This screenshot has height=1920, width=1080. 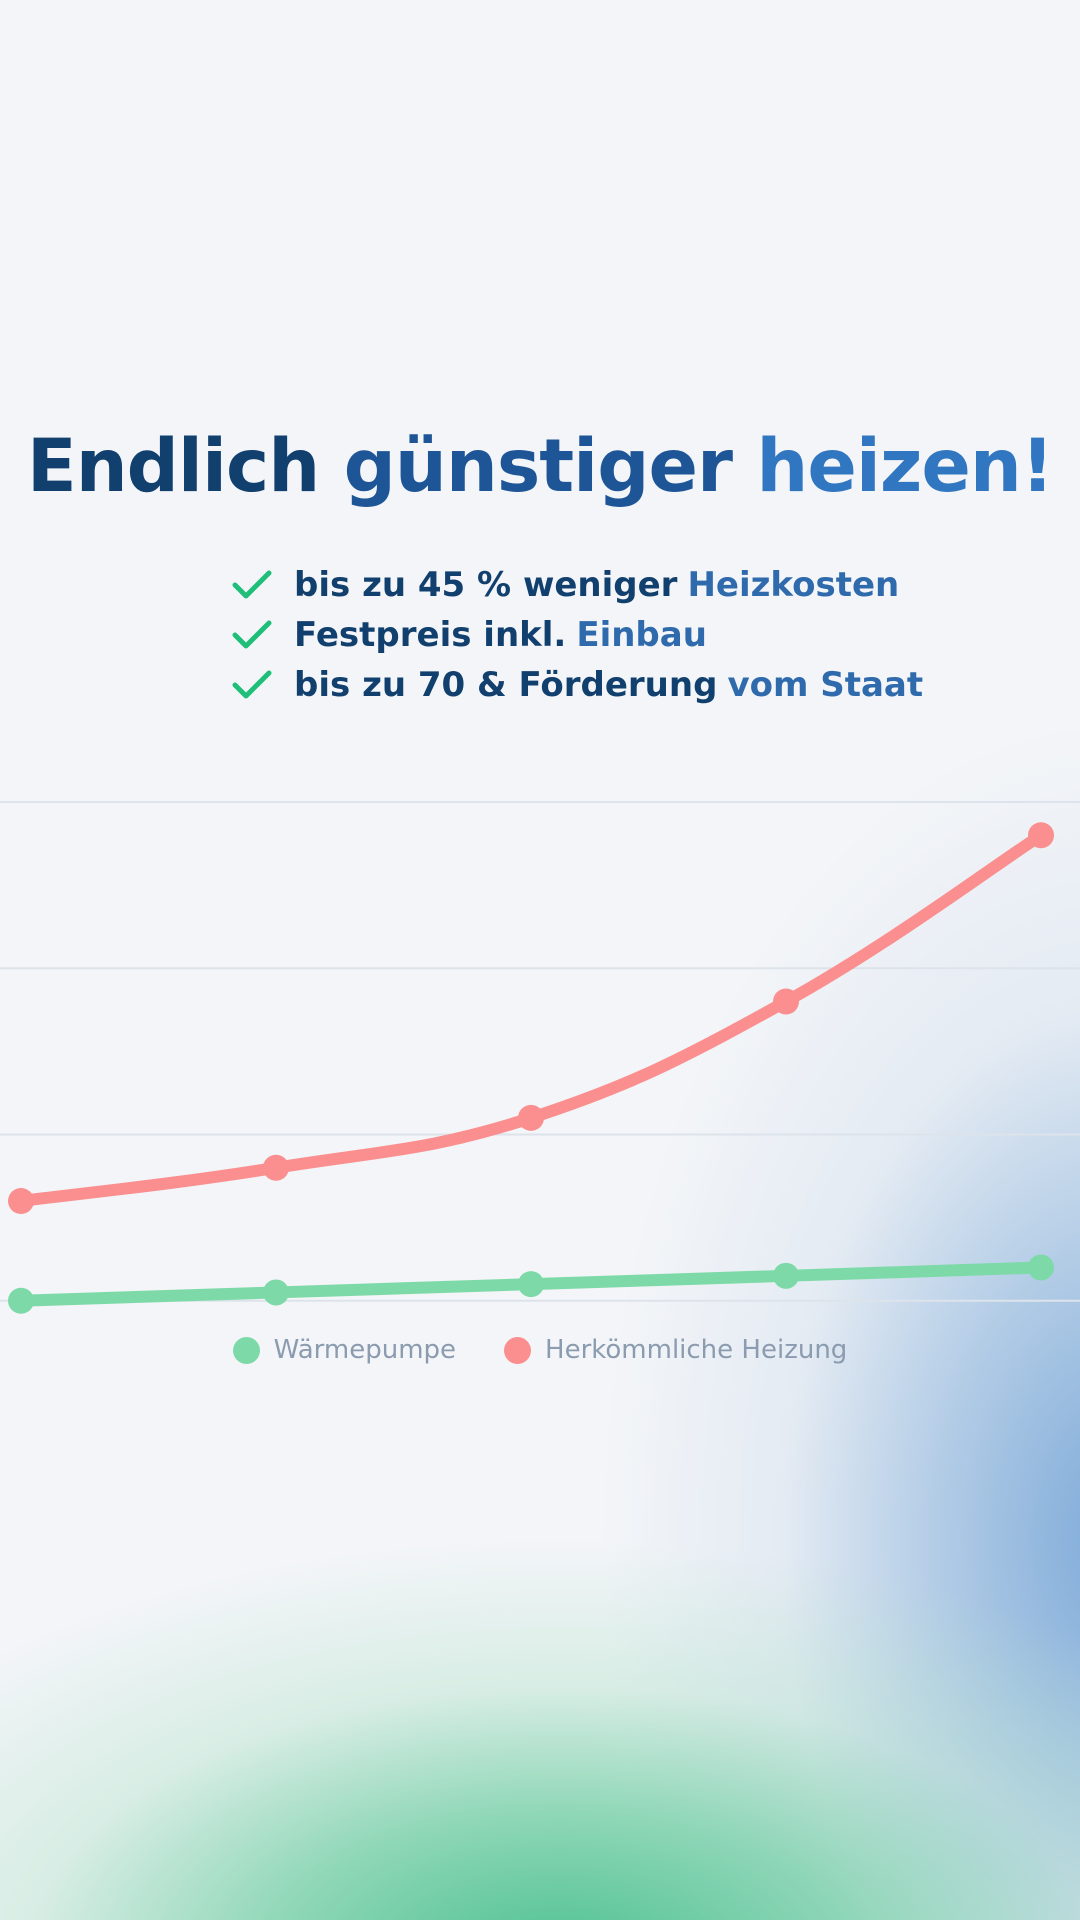 I want to click on chart-legend: Wärmepumpe Herkömmliche Heizung, so click(x=540, y=1350).